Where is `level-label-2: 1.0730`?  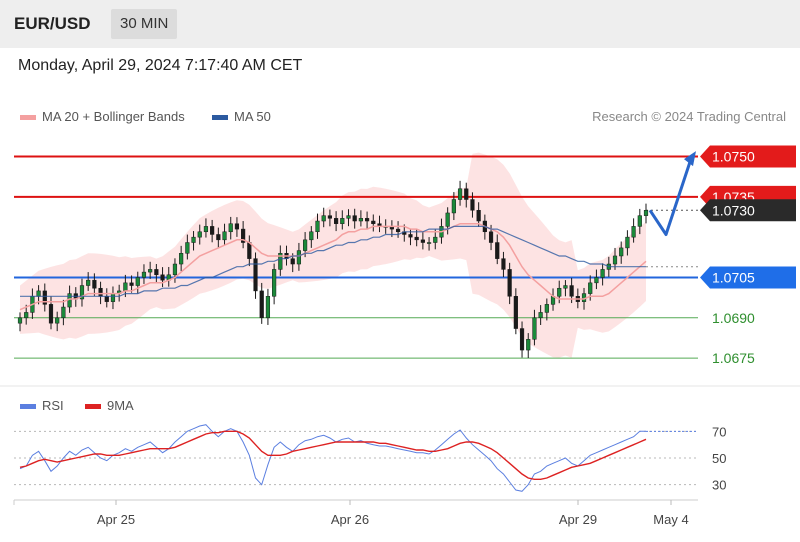 level-label-2: 1.0730 is located at coordinates (733, 210).